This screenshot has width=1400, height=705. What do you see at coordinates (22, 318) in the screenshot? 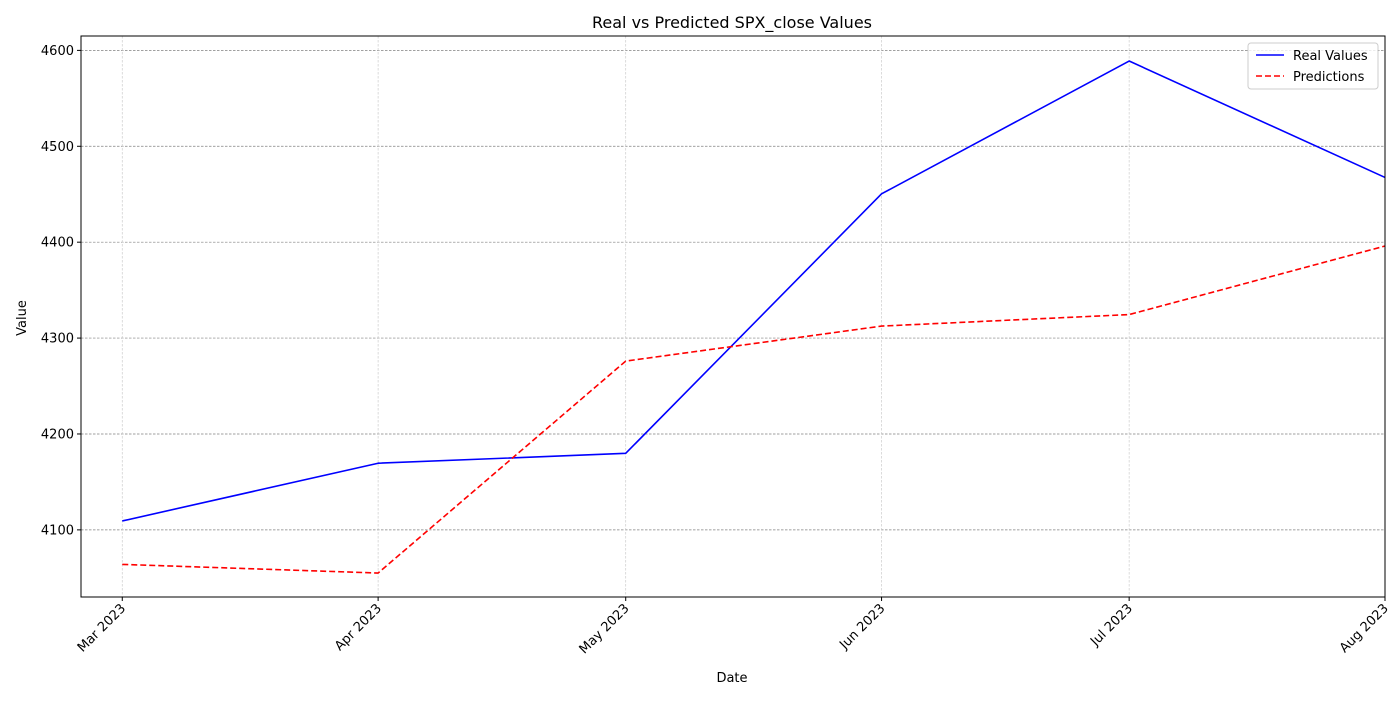
I see `y-axis-label: Value` at bounding box center [22, 318].